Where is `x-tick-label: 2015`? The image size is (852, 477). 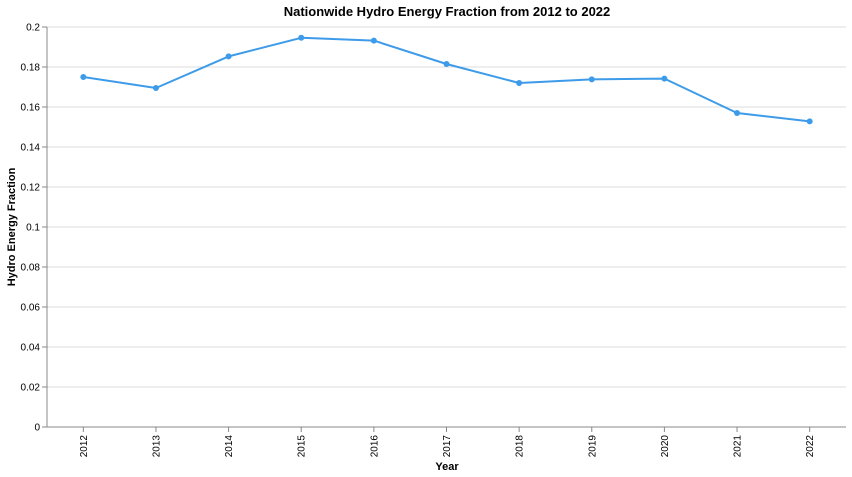 x-tick-label: 2015 is located at coordinates (302, 446).